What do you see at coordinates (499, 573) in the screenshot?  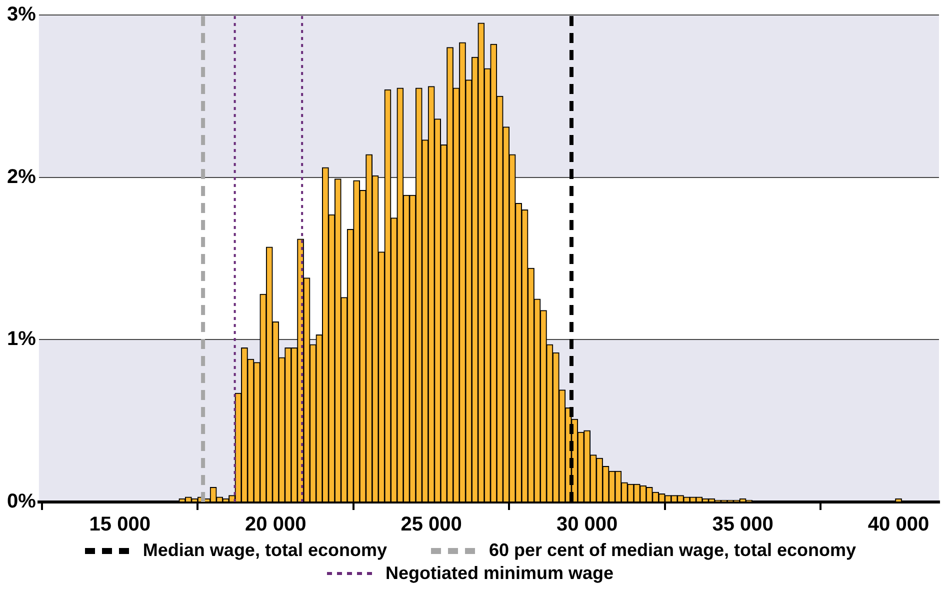 I see `legend-label: Negotiated minimum wage` at bounding box center [499, 573].